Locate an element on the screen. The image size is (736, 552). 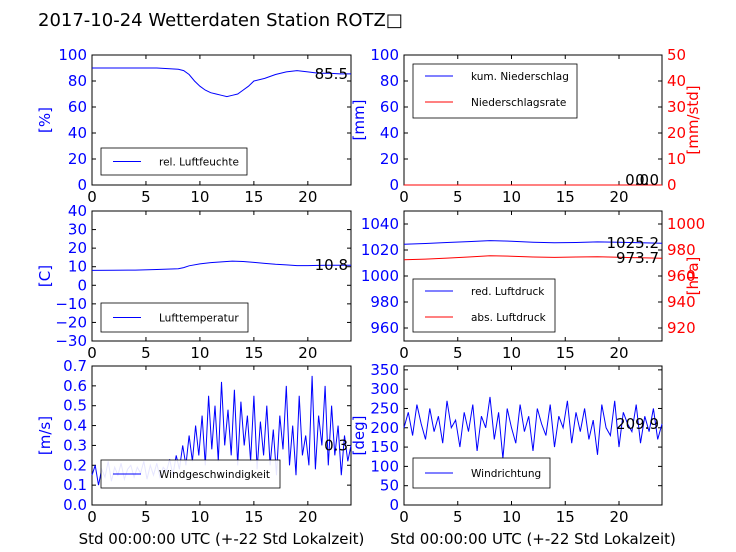
y-tick-label: 60 is located at coordinates (389, 107).